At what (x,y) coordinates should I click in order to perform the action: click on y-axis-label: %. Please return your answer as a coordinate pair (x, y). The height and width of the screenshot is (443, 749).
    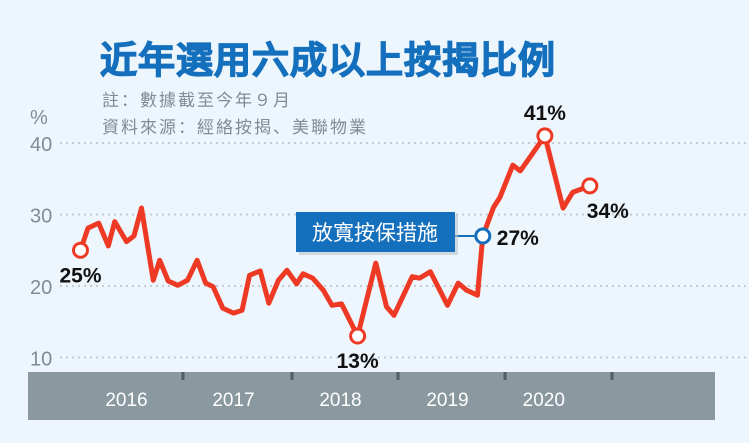
    Looking at the image, I should click on (39, 118).